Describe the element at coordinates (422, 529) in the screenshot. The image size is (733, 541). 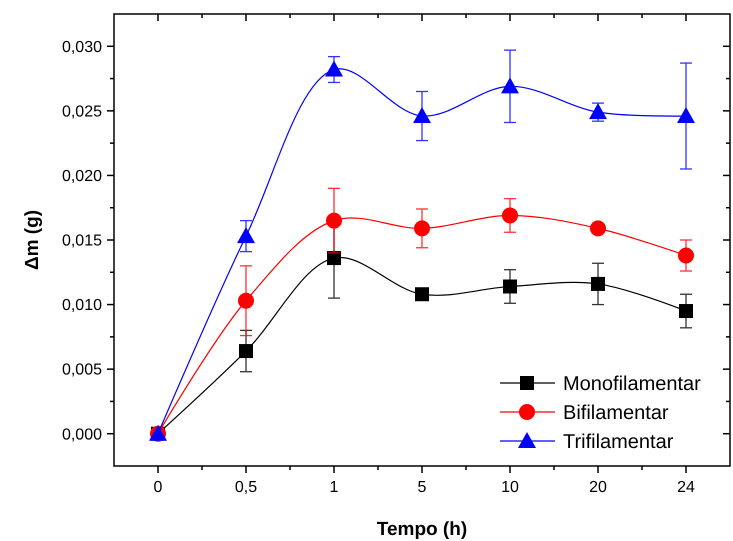
I see `x-axis-title: Tempo (h)` at that location.